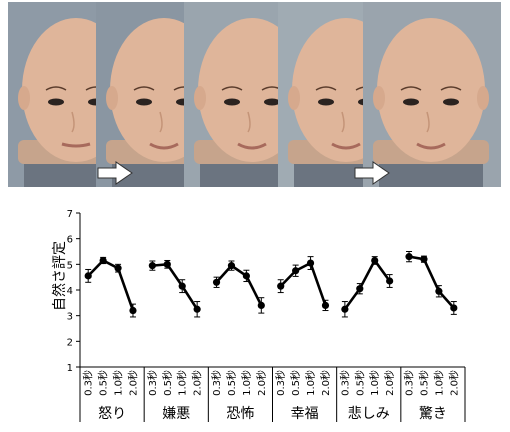 This screenshot has height=432, width=510. I want to click on group-label: 驚き, so click(433, 413).